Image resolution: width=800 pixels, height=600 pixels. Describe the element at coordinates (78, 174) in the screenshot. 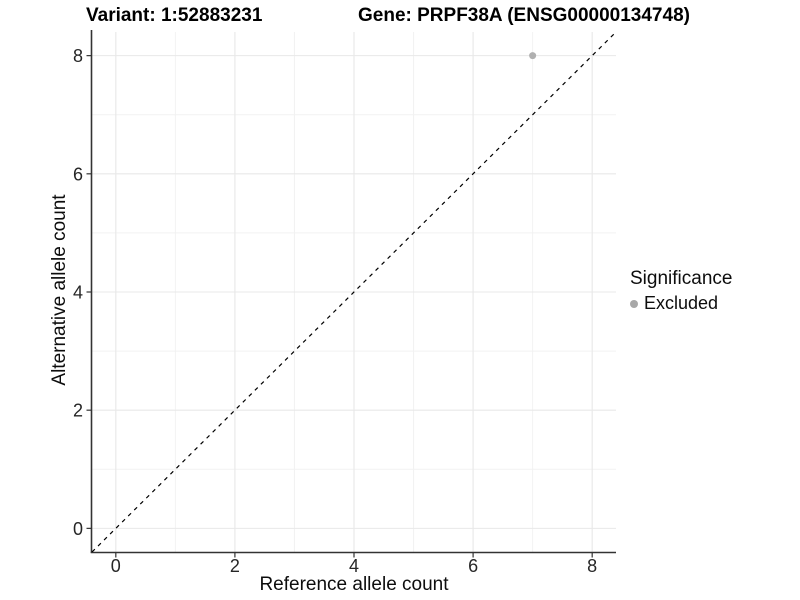

I see `y-tick-label: 6` at that location.